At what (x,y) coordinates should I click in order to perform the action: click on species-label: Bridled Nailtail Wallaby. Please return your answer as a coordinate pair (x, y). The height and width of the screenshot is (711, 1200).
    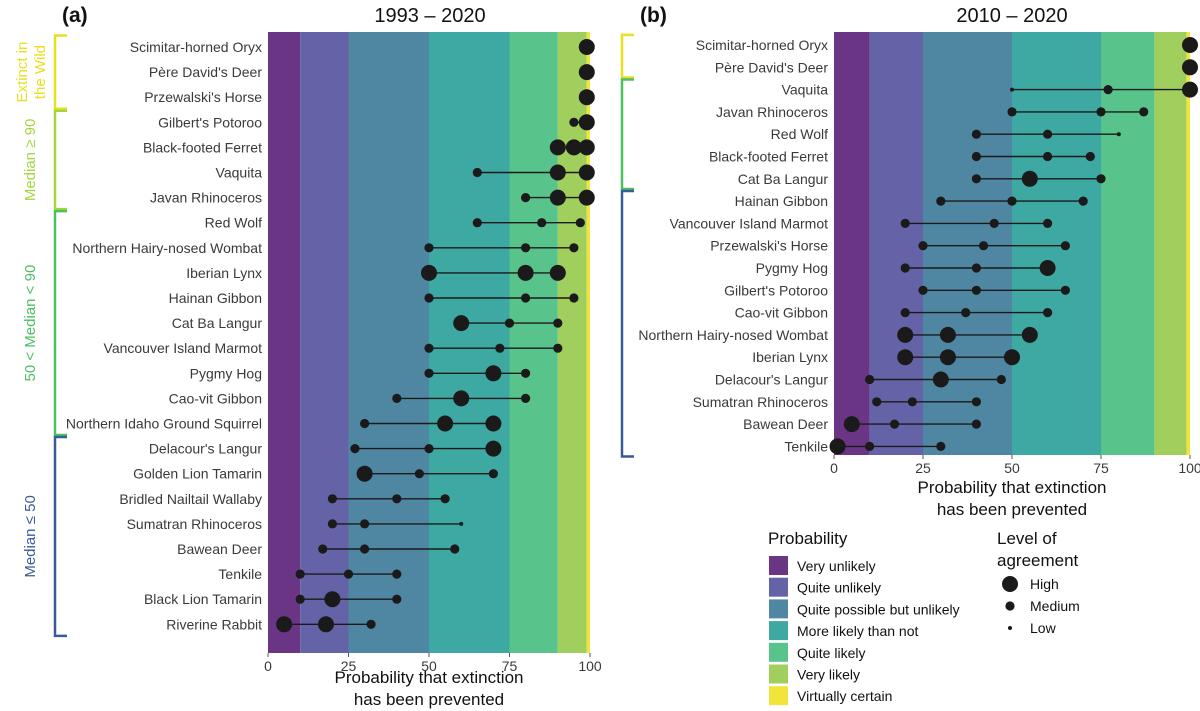
    Looking at the image, I should click on (190, 499).